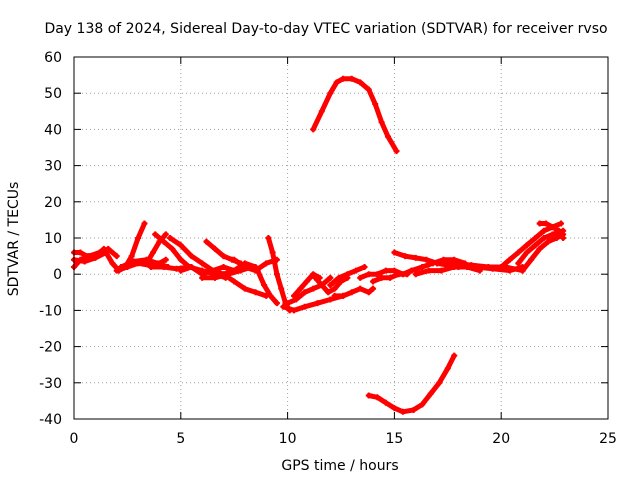 This screenshot has height=480, width=640. Describe the element at coordinates (394, 439) in the screenshot. I see `x-tick-label: 15` at that location.